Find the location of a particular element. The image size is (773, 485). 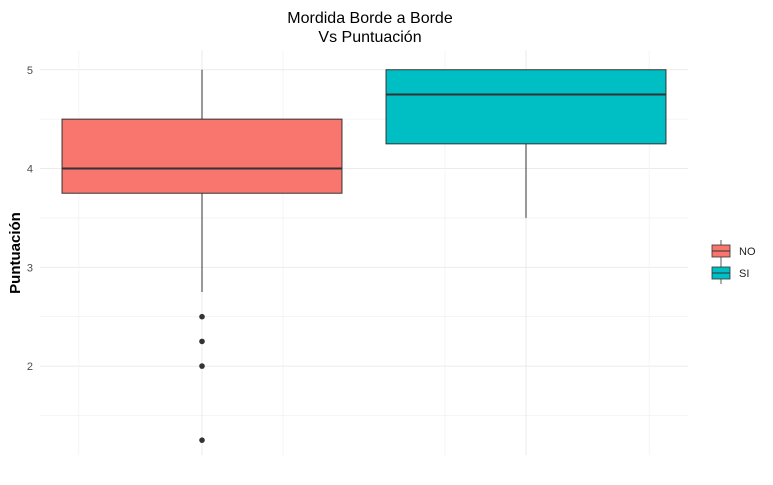

chart-title-line-1: Mordida Borde a Borde is located at coordinates (370, 18).